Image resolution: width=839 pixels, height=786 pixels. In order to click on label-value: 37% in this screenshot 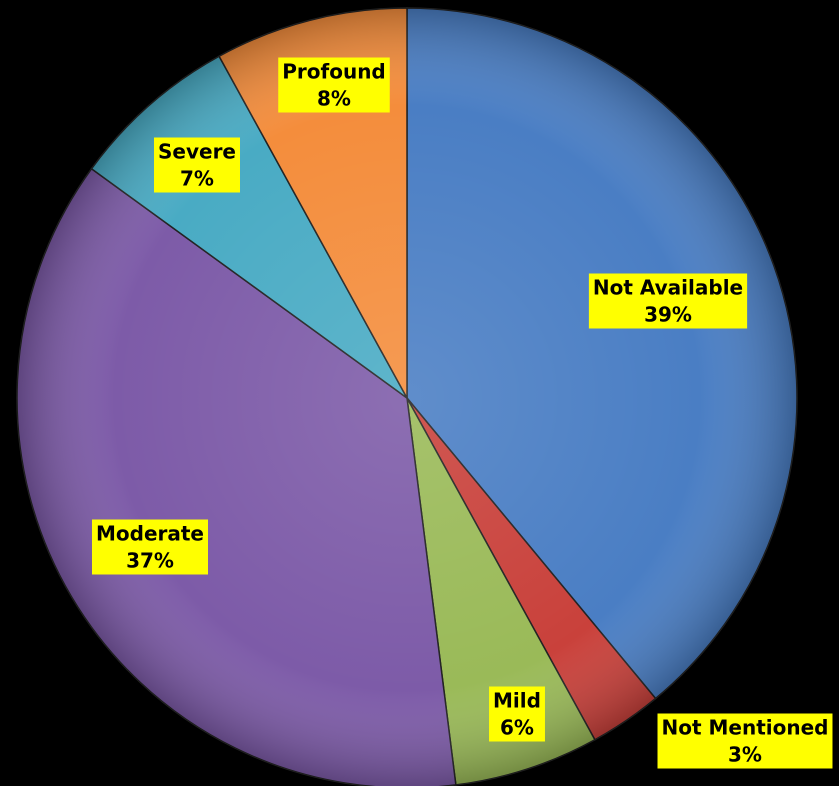, I will do `click(150, 561)`.